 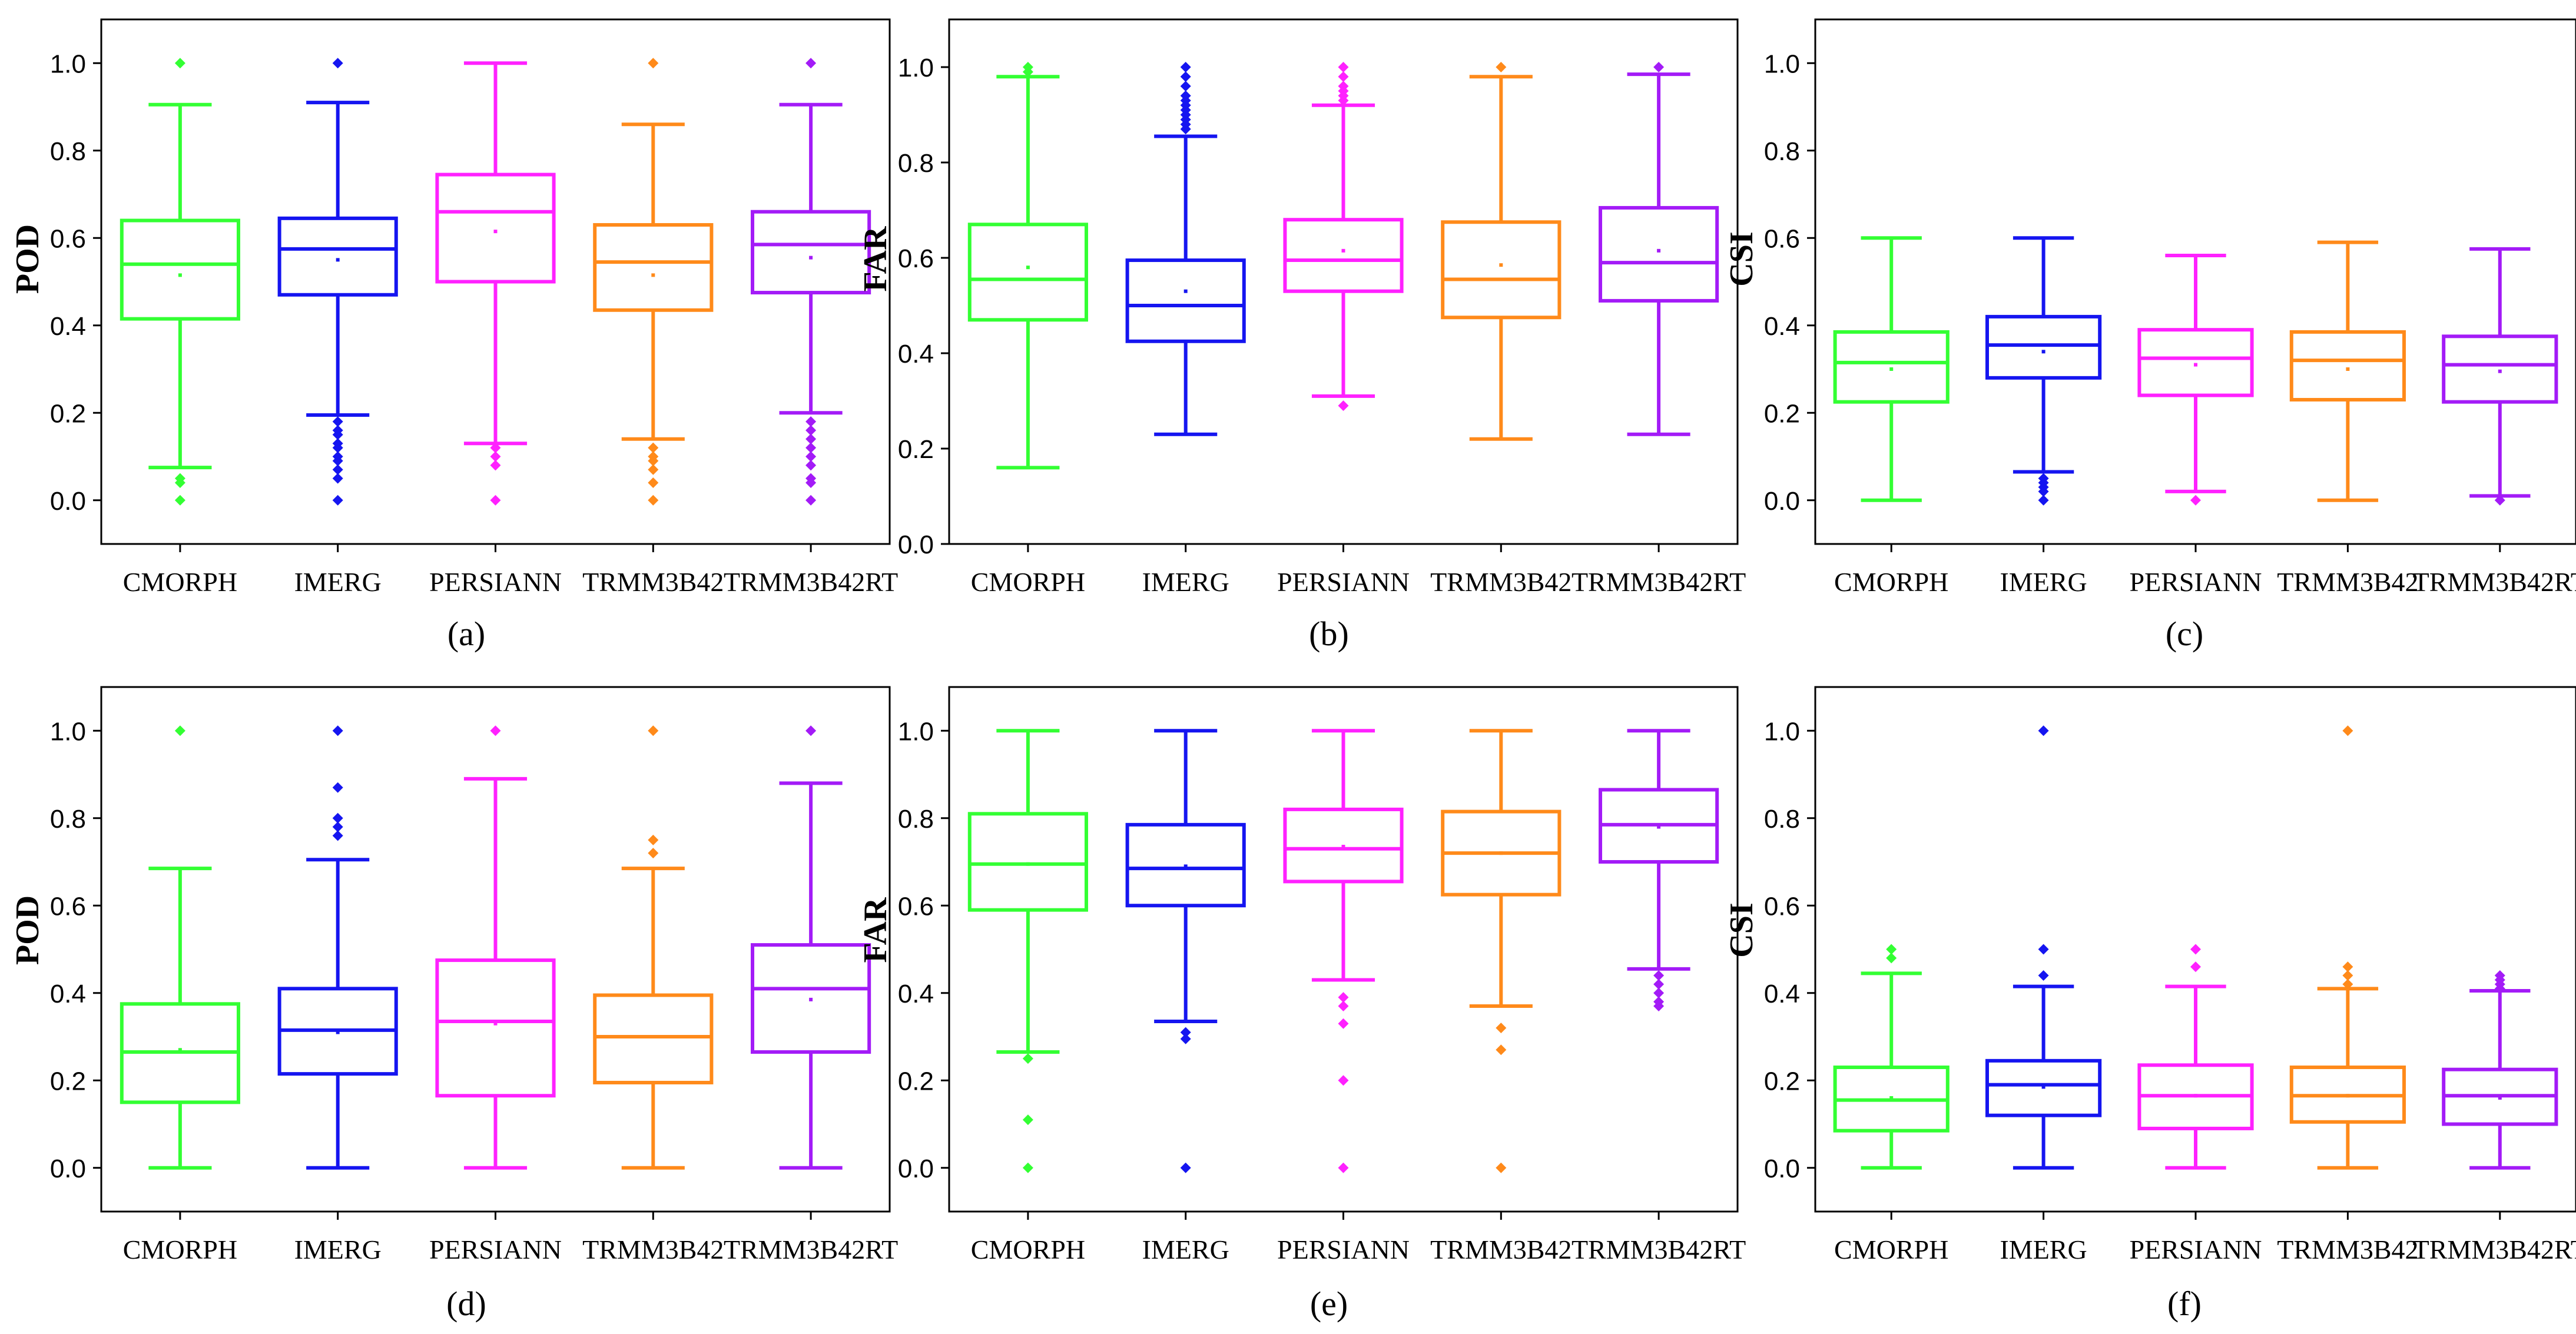 What do you see at coordinates (1741, 259) in the screenshot?
I see `y-axis-title-c: CSI` at bounding box center [1741, 259].